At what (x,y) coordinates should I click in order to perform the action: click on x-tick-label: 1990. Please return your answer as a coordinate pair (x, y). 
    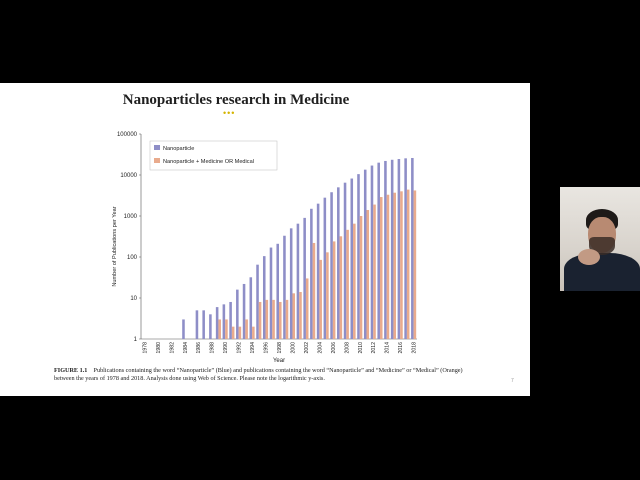
    Looking at the image, I should click on (226, 348).